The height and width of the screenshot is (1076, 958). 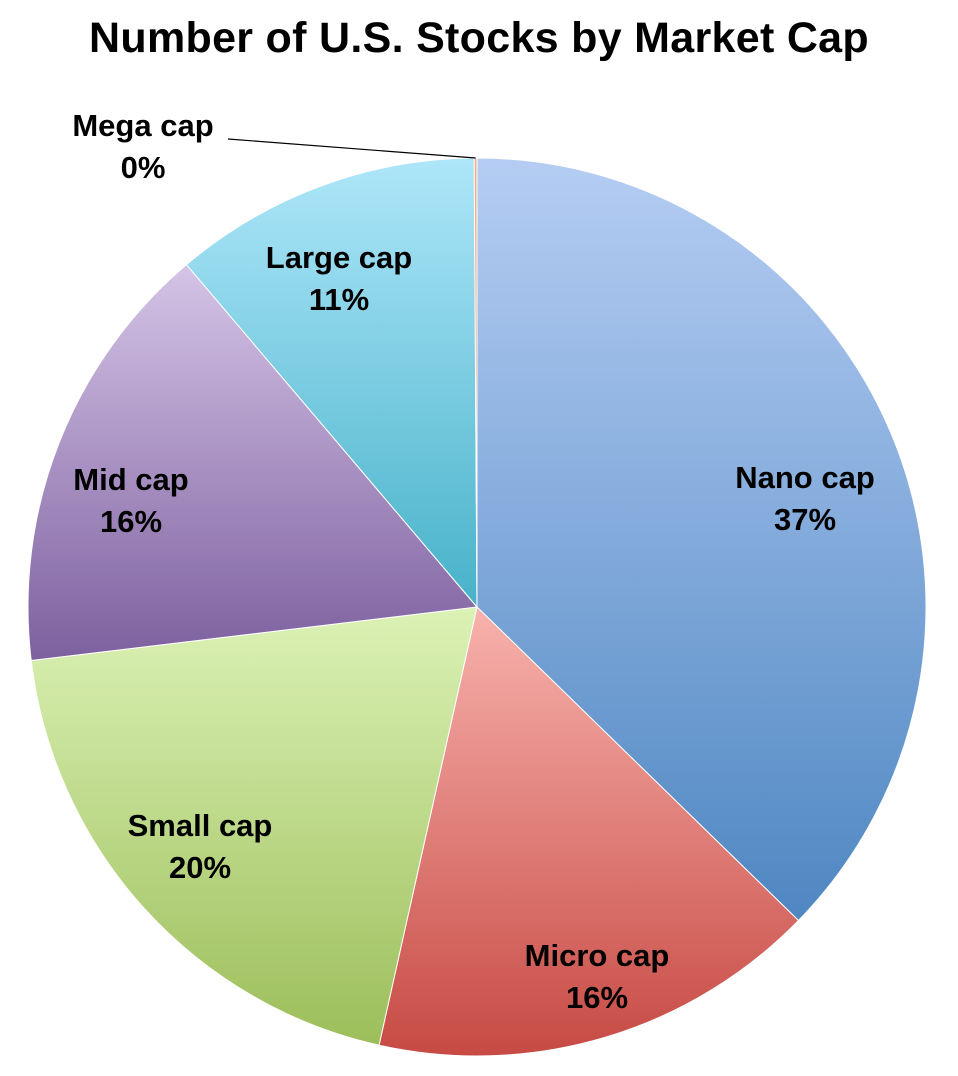 I want to click on slice-label-nano-cap: Nano cap, so click(x=805, y=477).